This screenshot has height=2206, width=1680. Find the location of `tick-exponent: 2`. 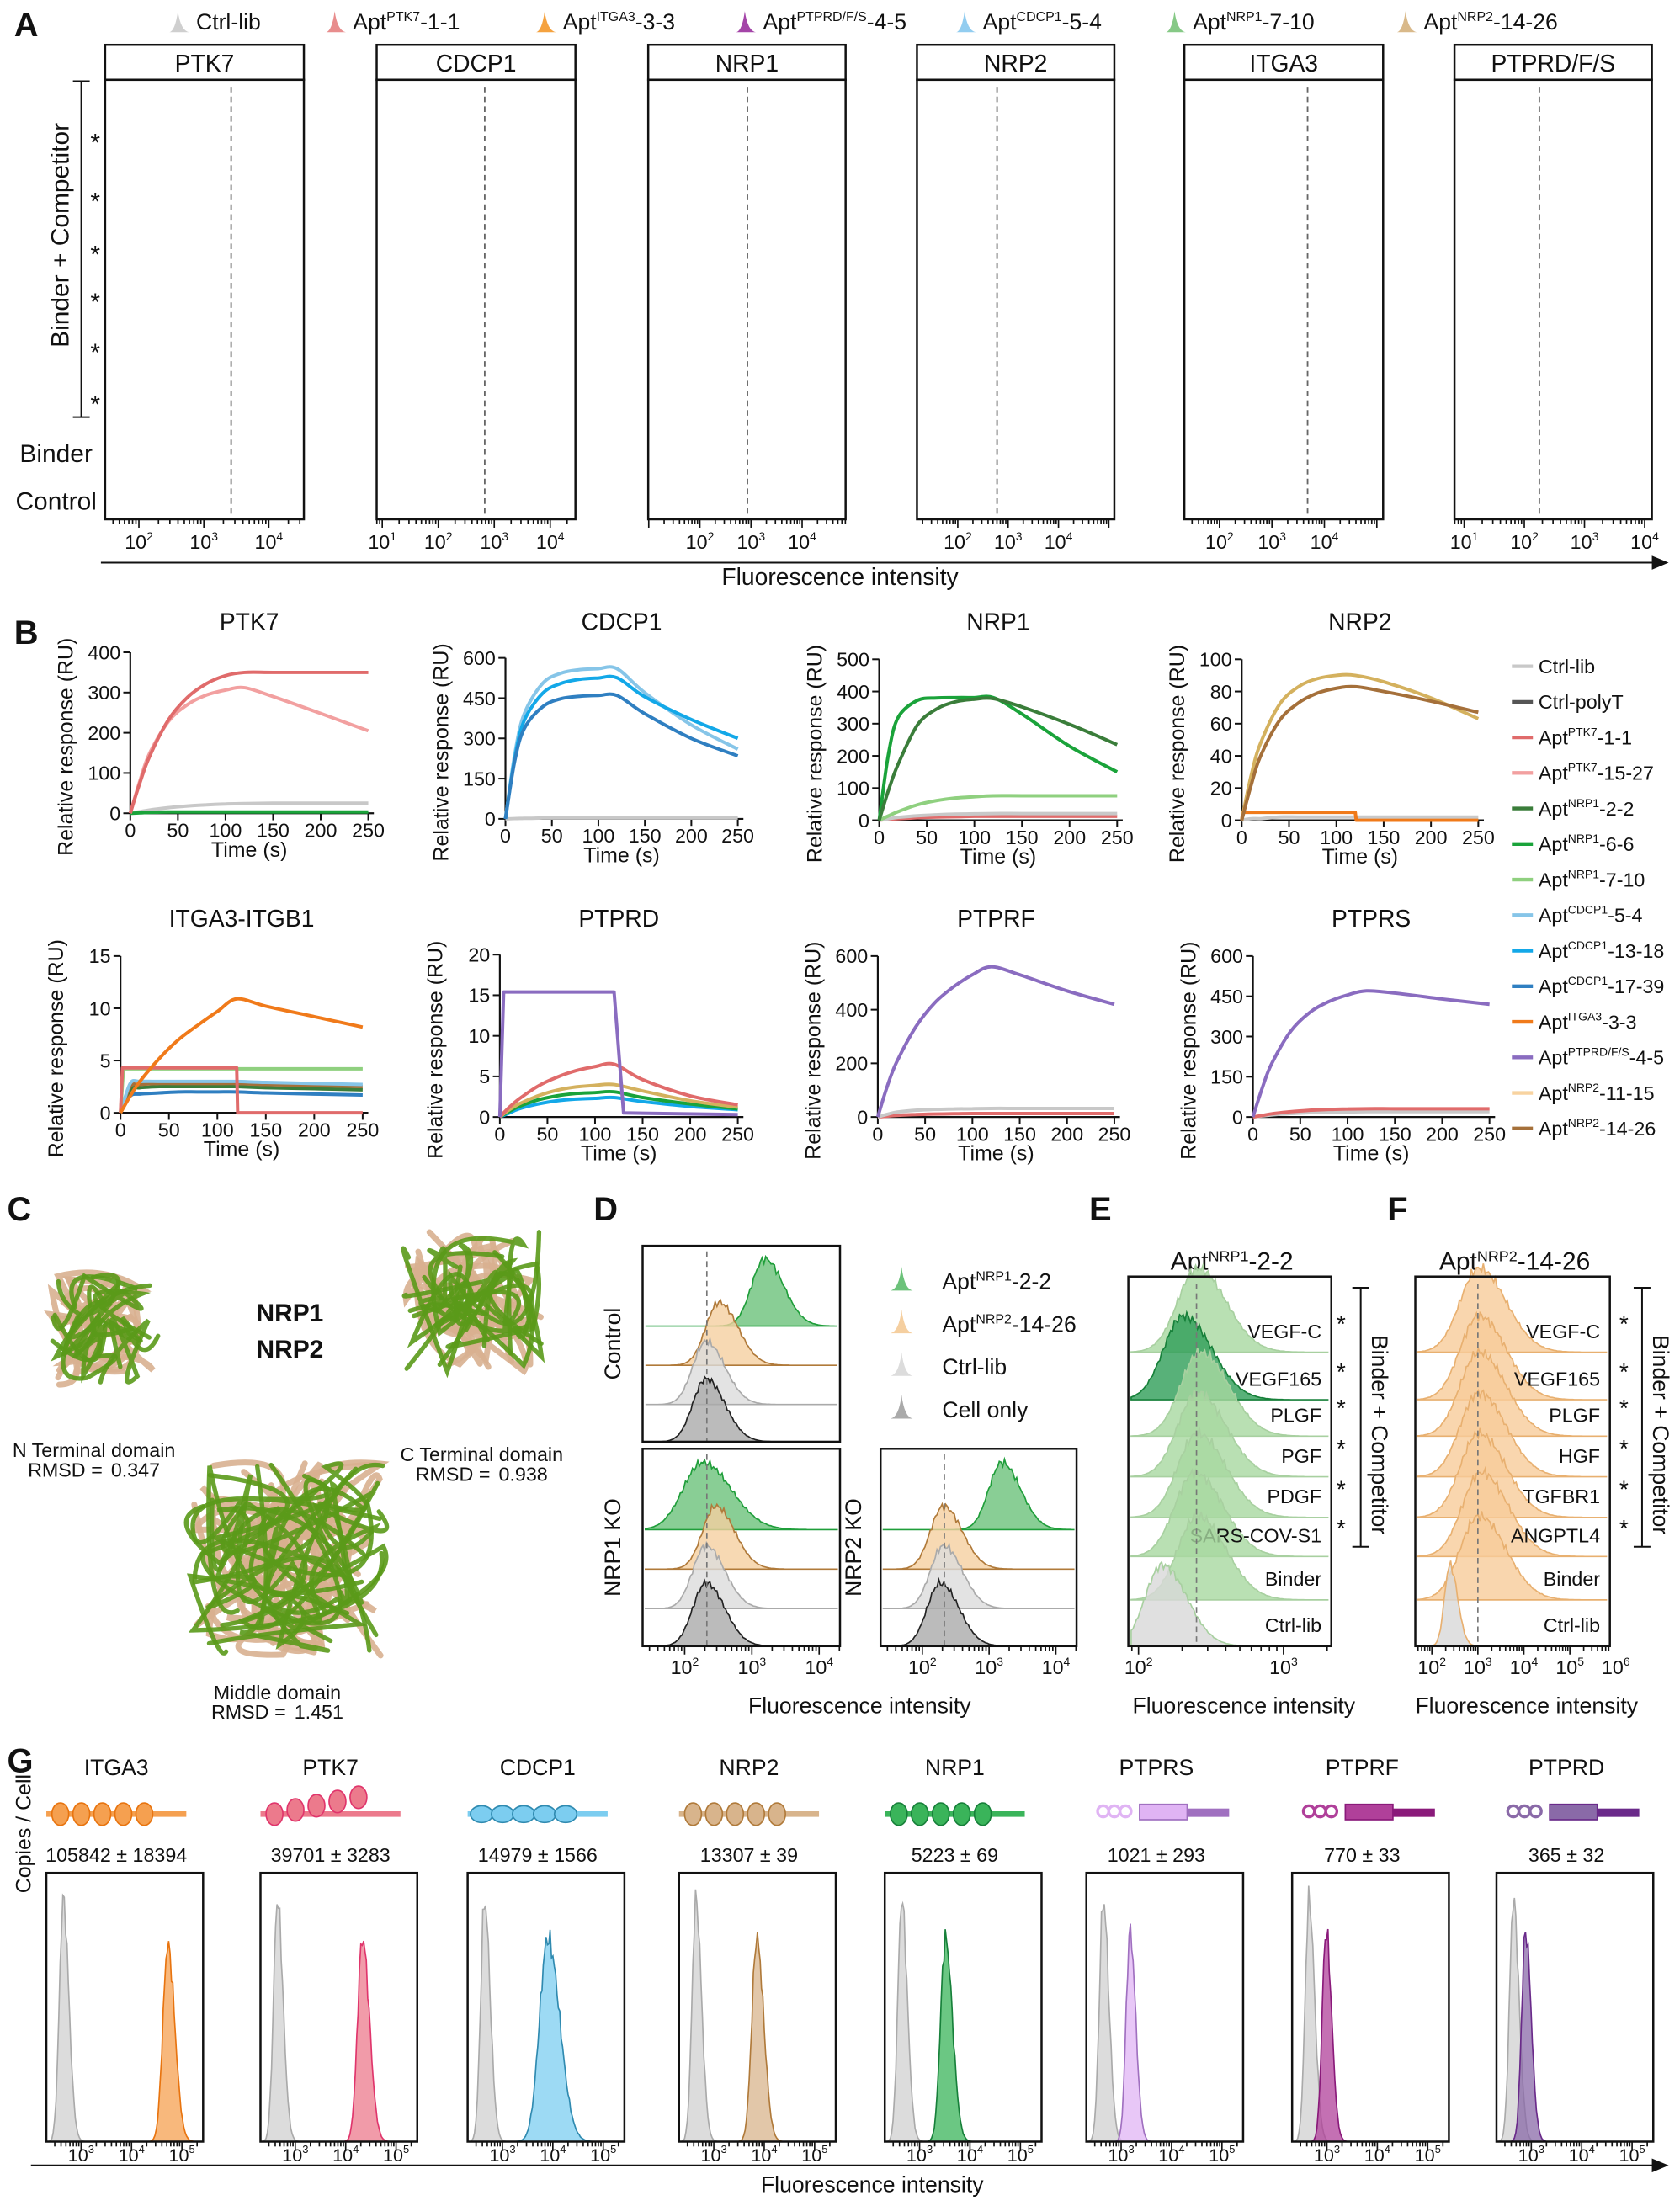

tick-exponent: 2 is located at coordinates (1149, 1661).